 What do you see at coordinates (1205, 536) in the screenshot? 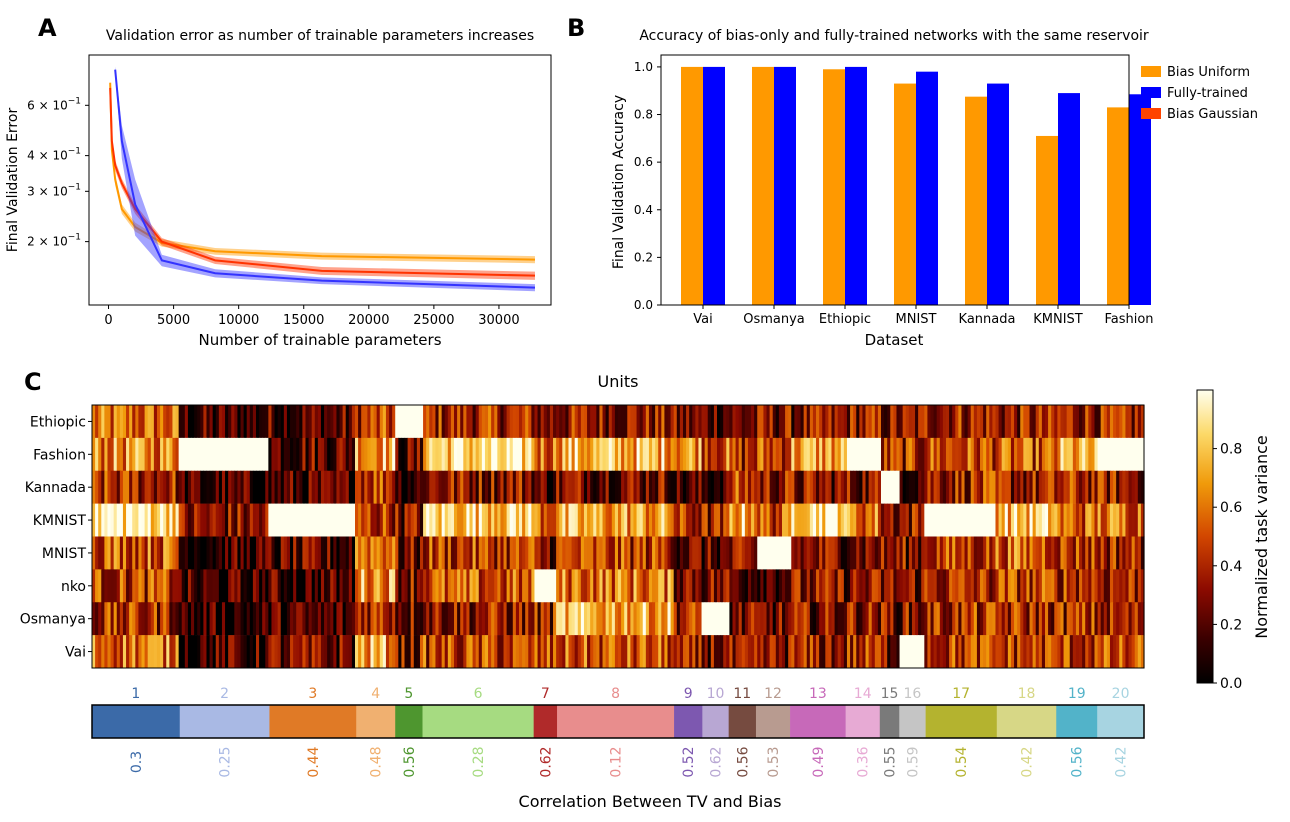
I see `colorbar` at bounding box center [1205, 536].